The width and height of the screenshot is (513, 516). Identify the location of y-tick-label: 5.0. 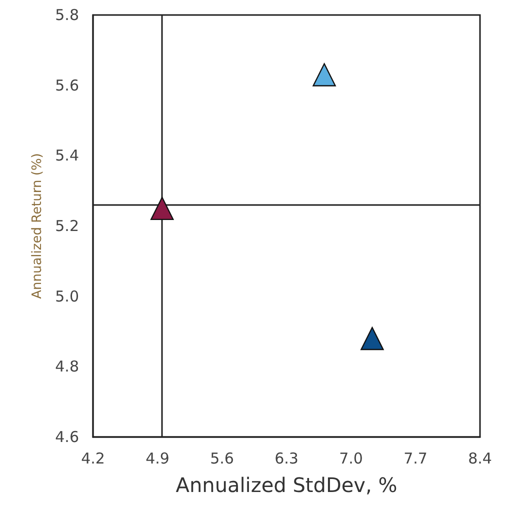
(67, 296).